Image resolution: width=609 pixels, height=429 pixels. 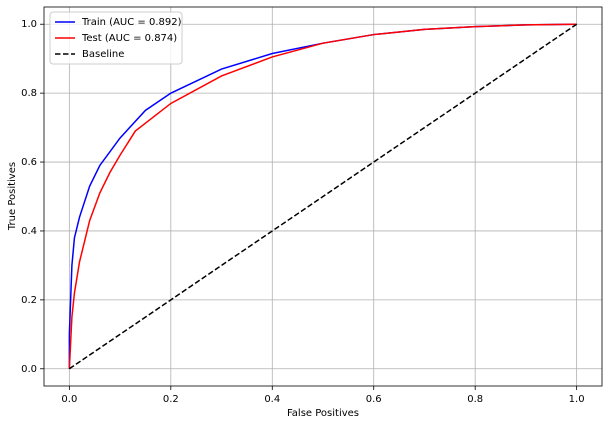 I want to click on x-tick-label: 0.8, so click(x=475, y=399).